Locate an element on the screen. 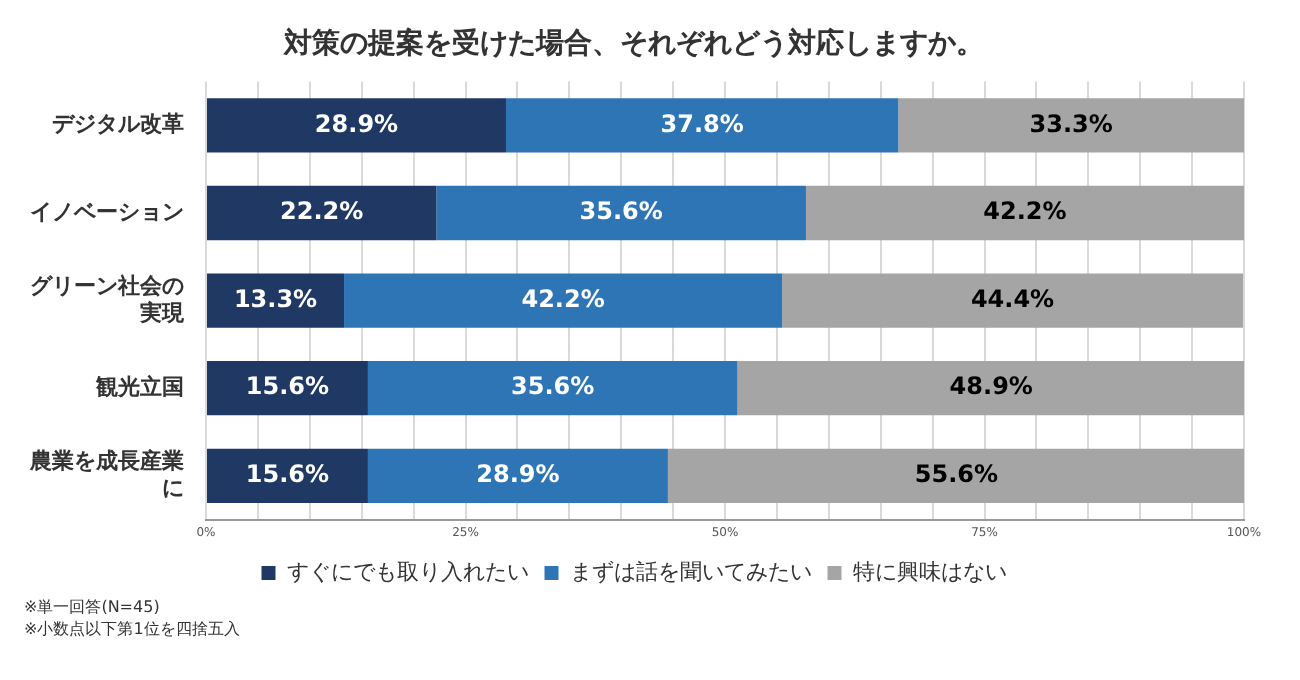  y-tick-label: イノベーション is located at coordinates (107, 211).